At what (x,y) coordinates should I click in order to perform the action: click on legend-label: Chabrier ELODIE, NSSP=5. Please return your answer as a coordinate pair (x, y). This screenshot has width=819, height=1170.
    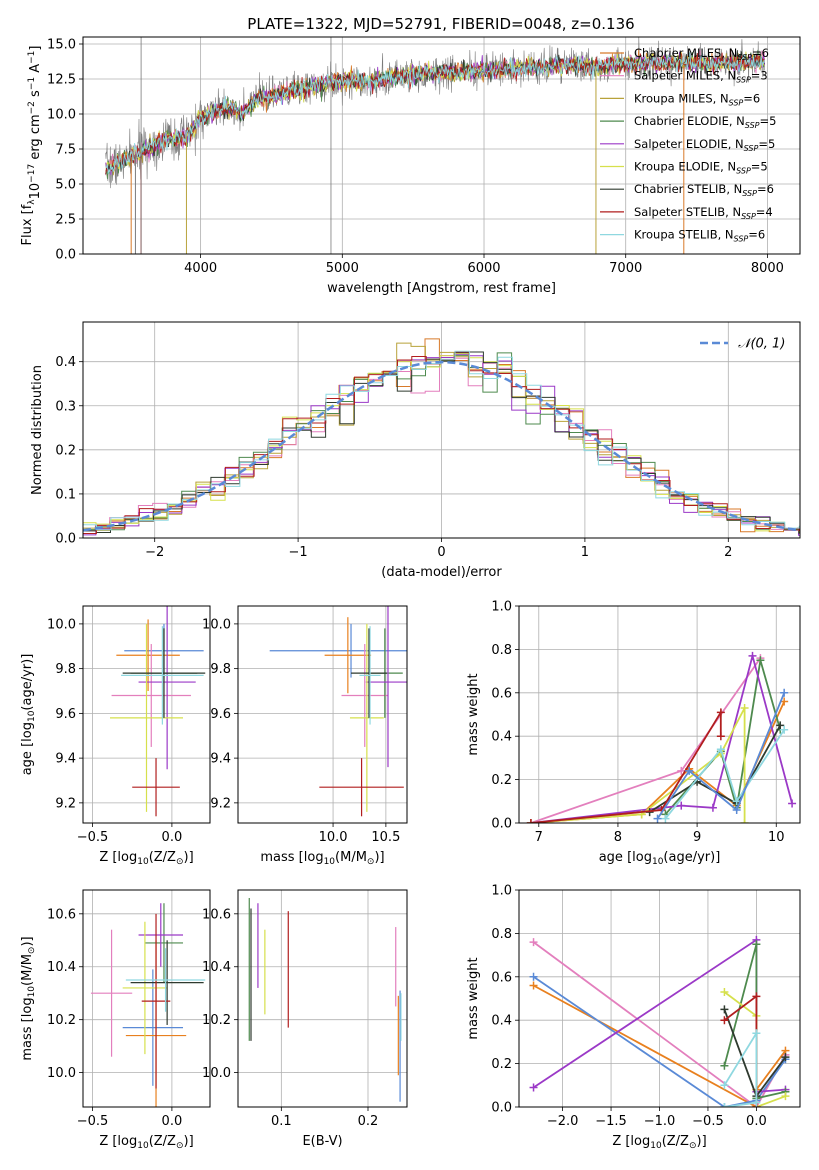
    Looking at the image, I should click on (705, 122).